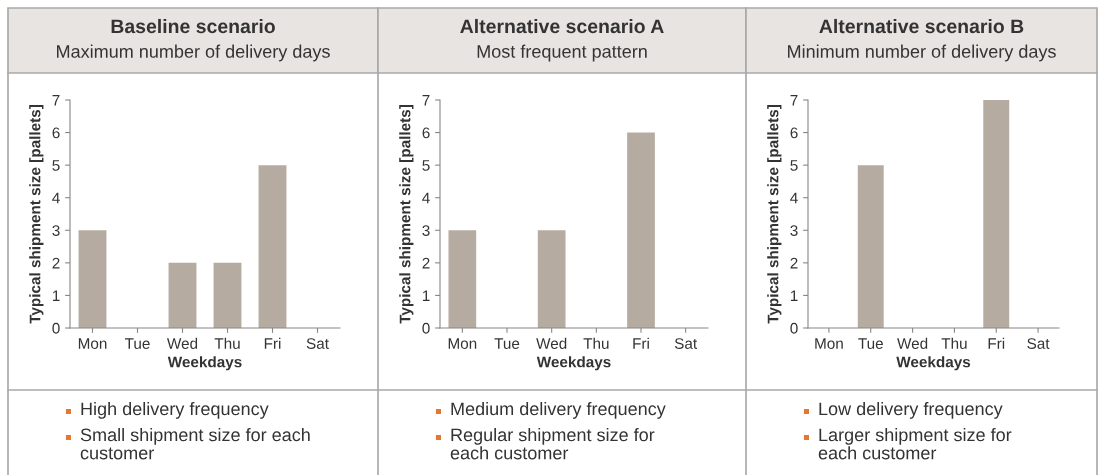 The image size is (1105, 475). What do you see at coordinates (915, 444) in the screenshot?
I see `text: Larger shipment size for each customer` at bounding box center [915, 444].